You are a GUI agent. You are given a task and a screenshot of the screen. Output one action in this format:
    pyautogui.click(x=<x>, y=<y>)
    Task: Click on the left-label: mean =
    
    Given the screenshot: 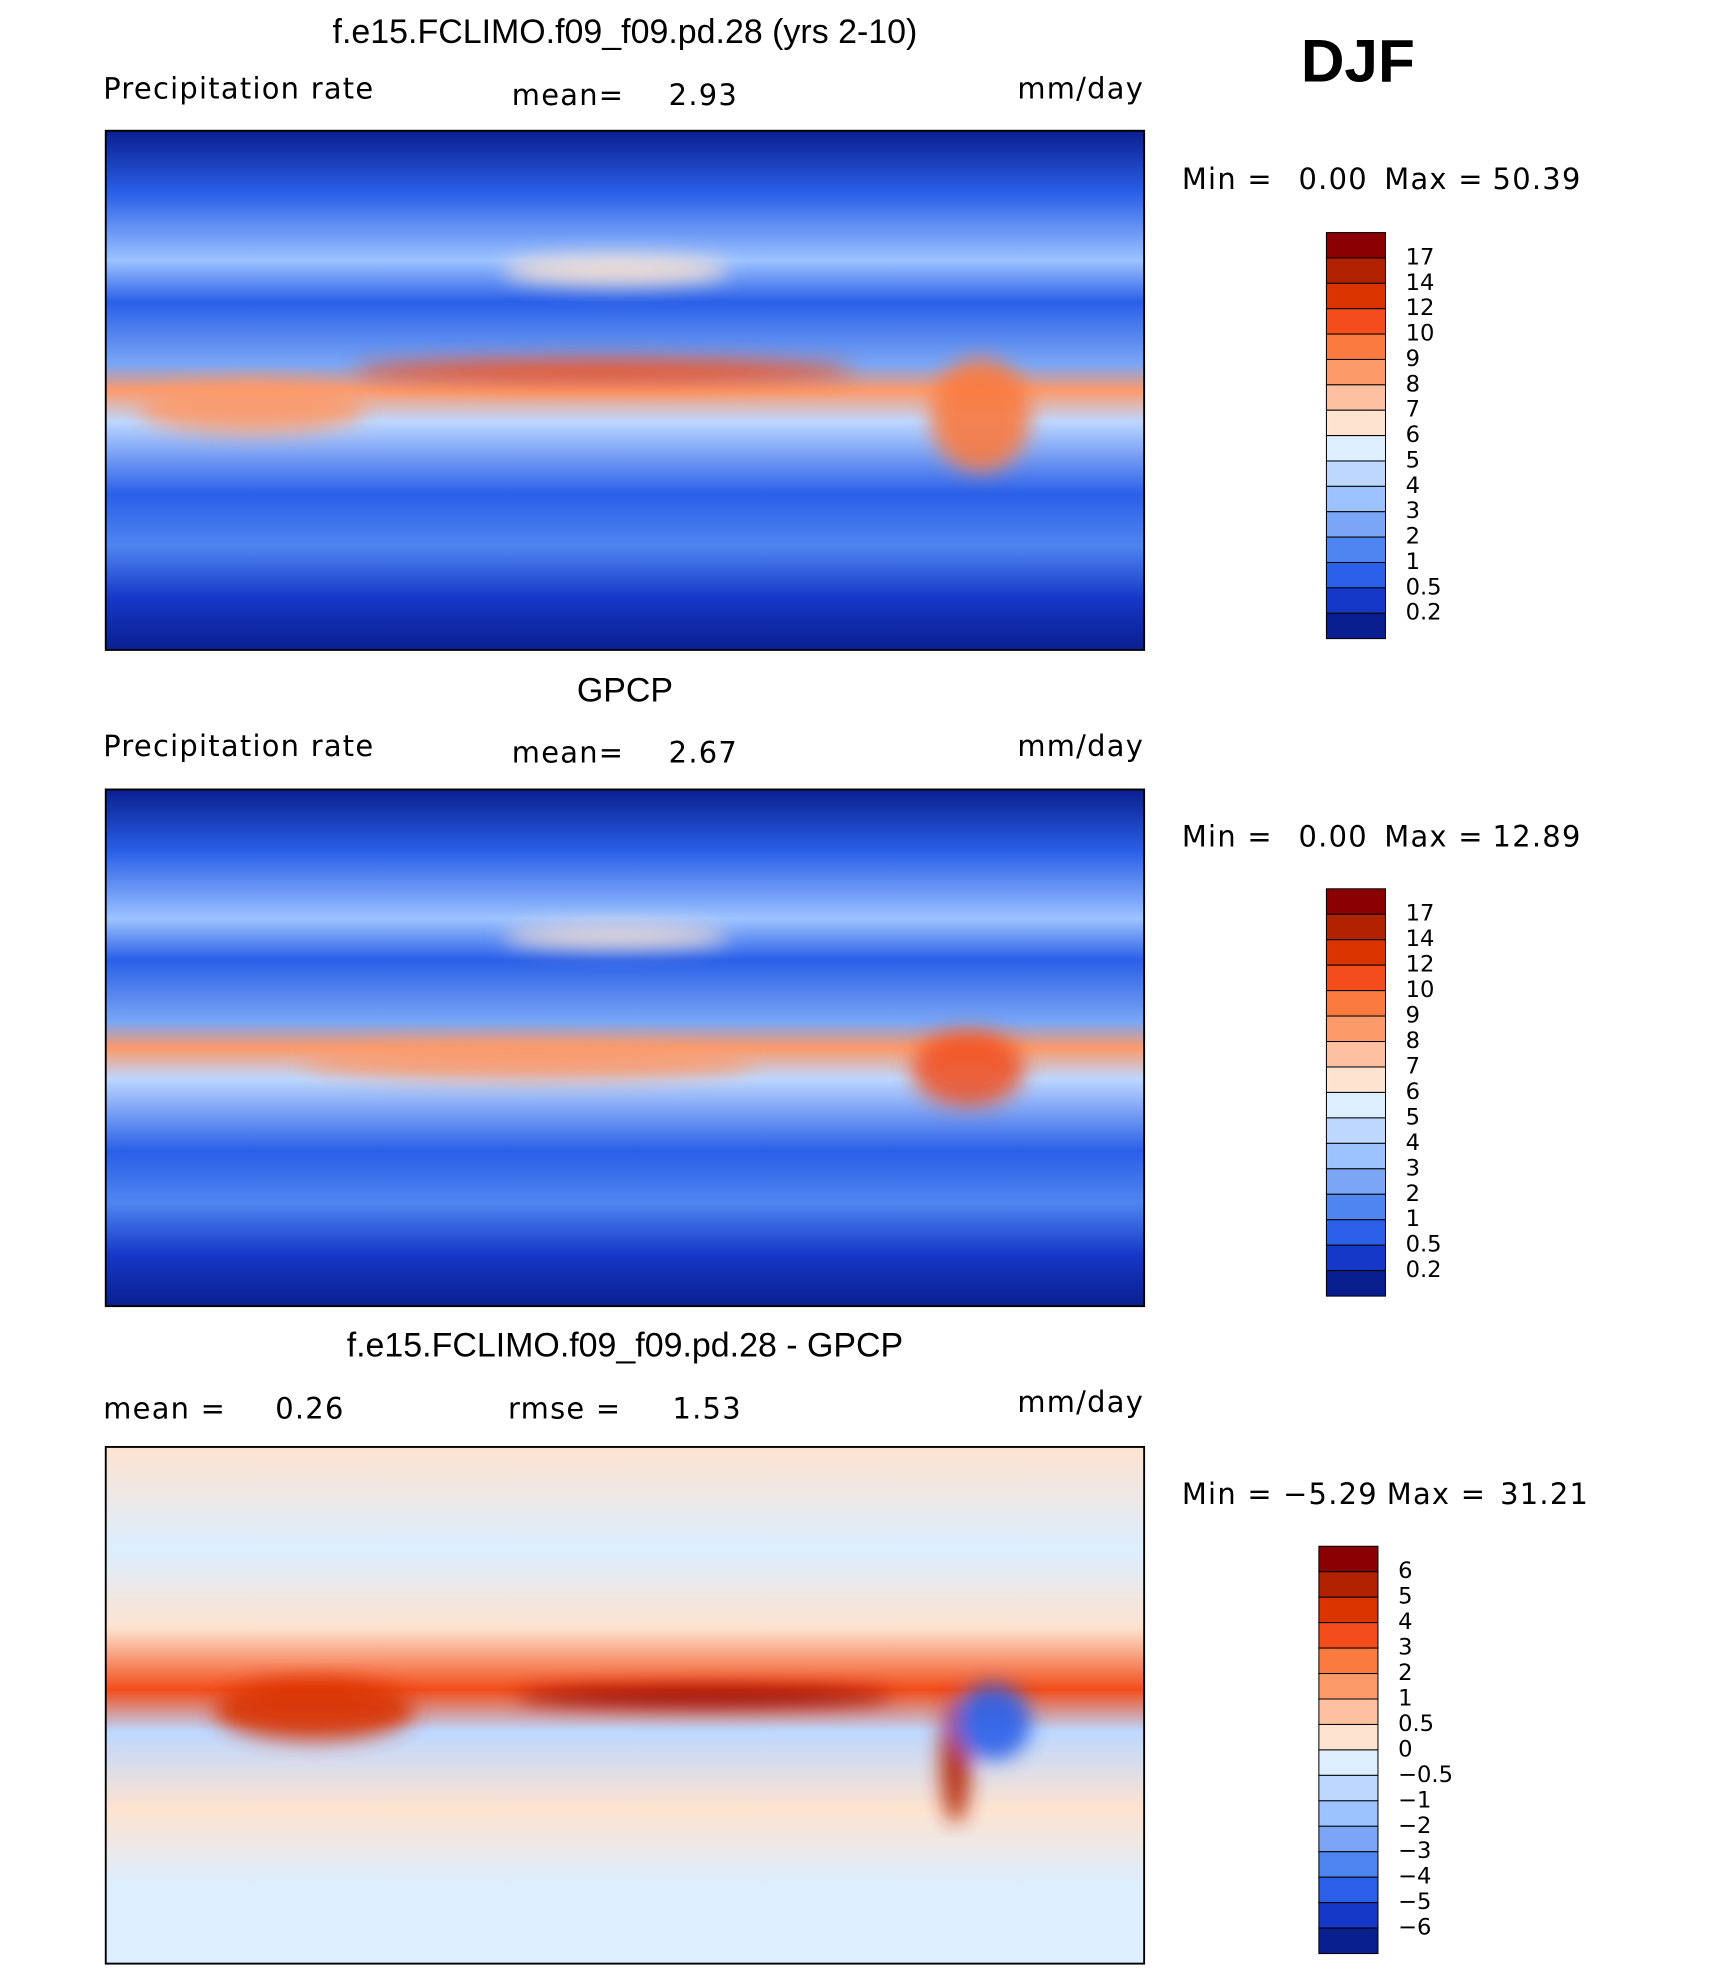 What is the action you would take?
    pyautogui.click(x=164, y=1408)
    